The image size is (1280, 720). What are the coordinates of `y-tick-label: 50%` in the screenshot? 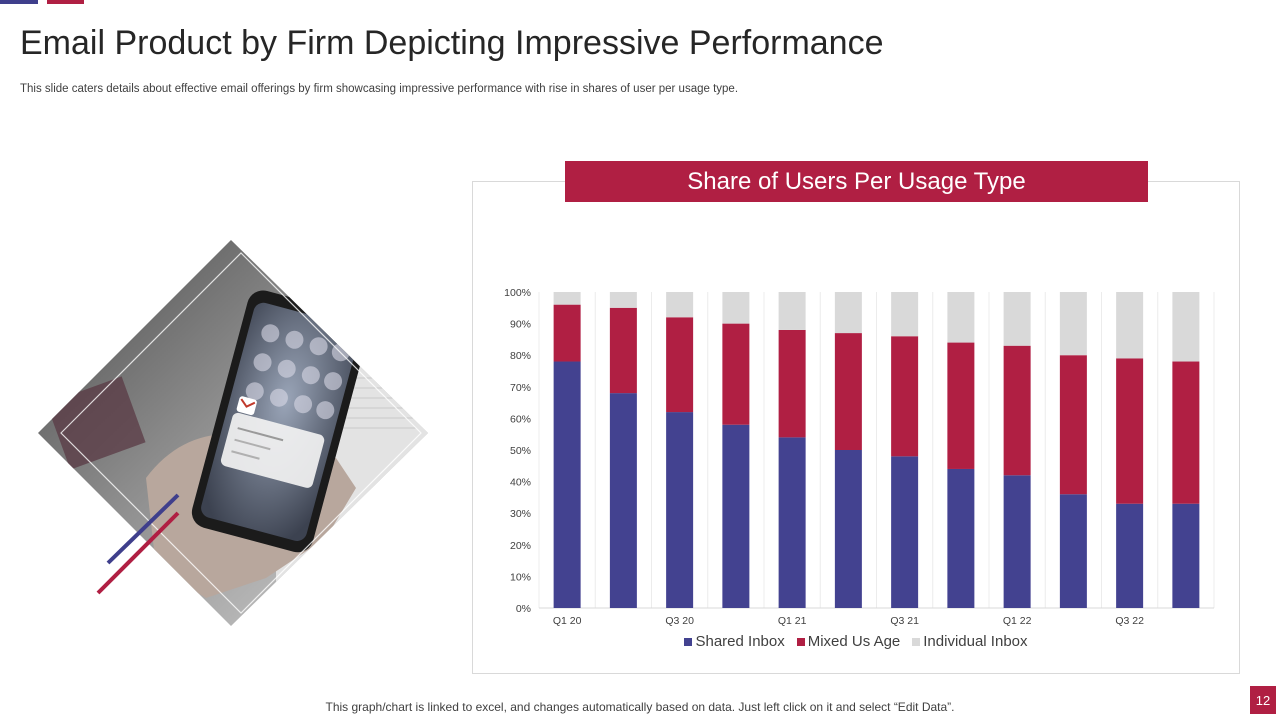 It's located at (520, 451).